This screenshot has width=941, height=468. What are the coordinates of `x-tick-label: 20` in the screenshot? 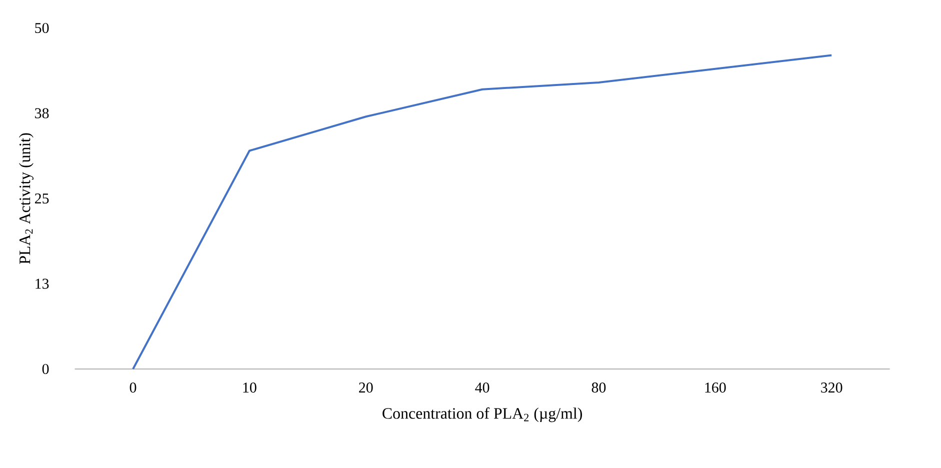 It's located at (366, 387).